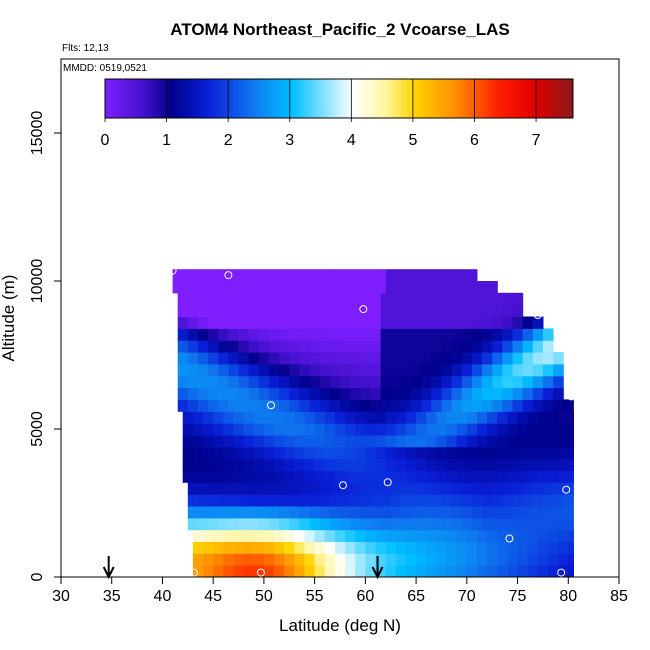  Describe the element at coordinates (474, 140) in the screenshot. I see `colorbar-tick-label: 6` at that location.